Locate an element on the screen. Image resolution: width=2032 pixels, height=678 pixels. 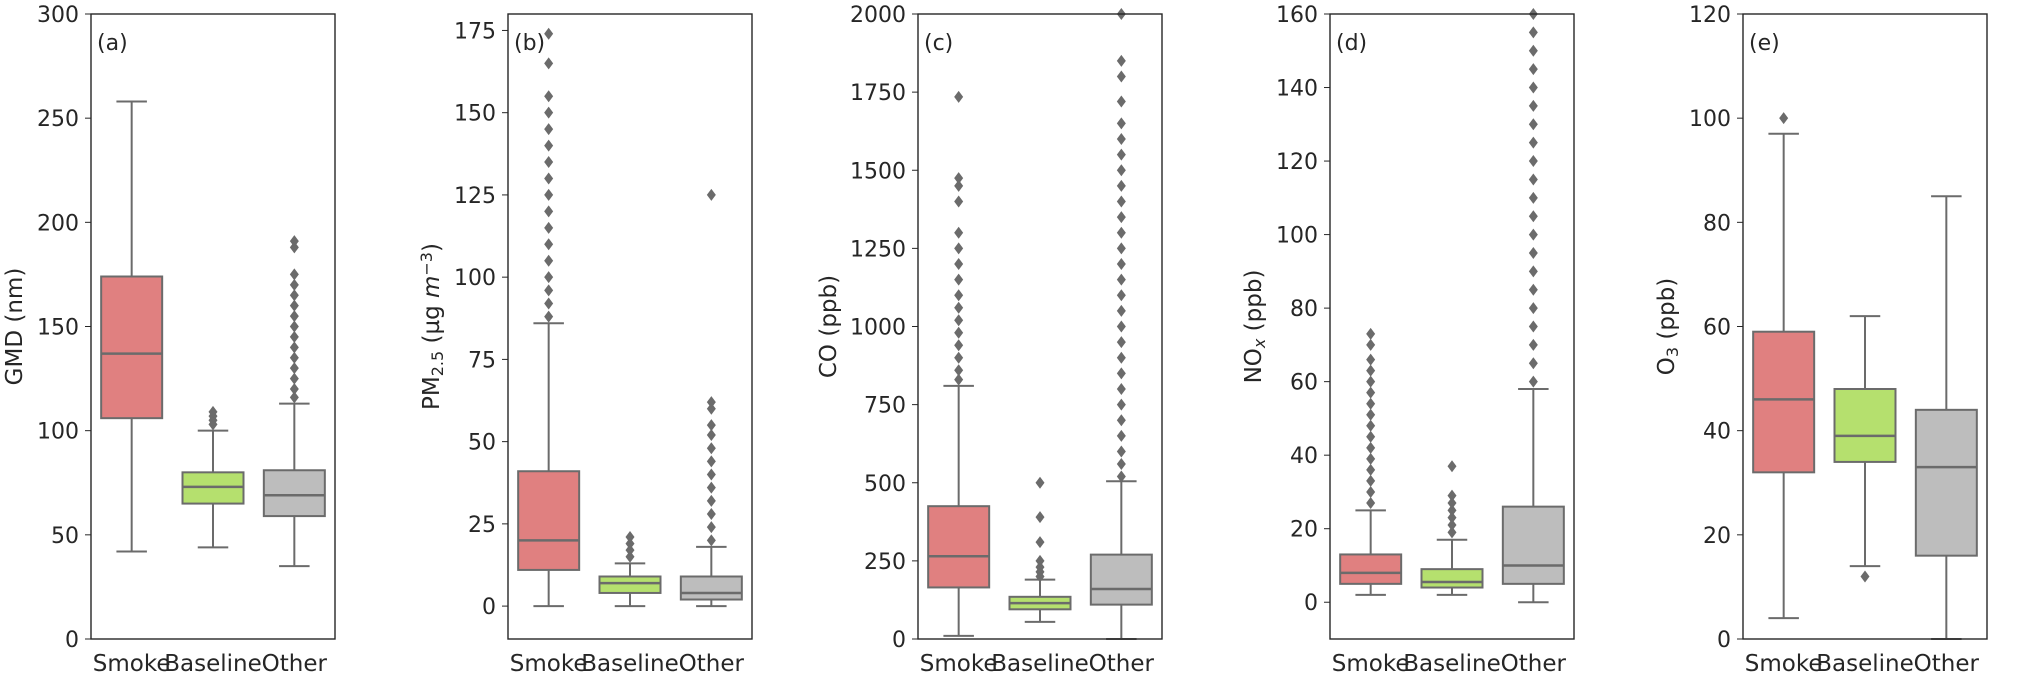
y-tick-label: 1500 is located at coordinates (878, 171).